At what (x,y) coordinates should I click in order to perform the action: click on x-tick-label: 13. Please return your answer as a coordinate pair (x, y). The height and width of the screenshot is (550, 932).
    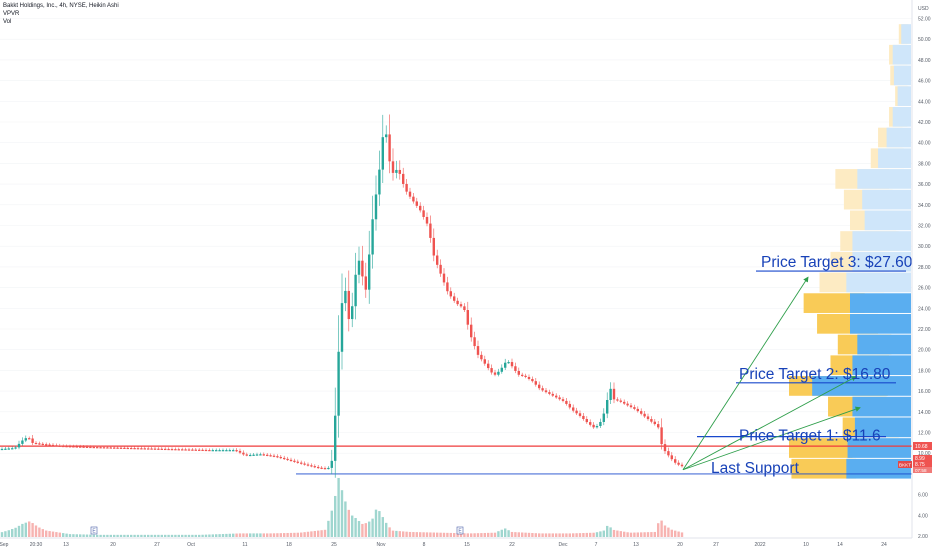
    Looking at the image, I should click on (66, 545).